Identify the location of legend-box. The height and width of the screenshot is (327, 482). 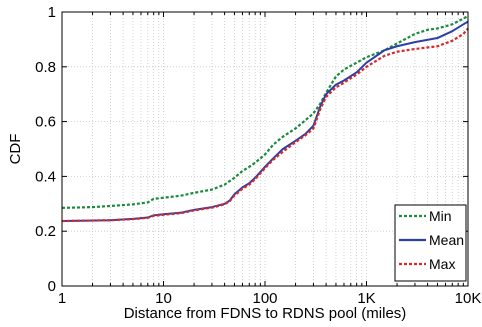
(430, 243).